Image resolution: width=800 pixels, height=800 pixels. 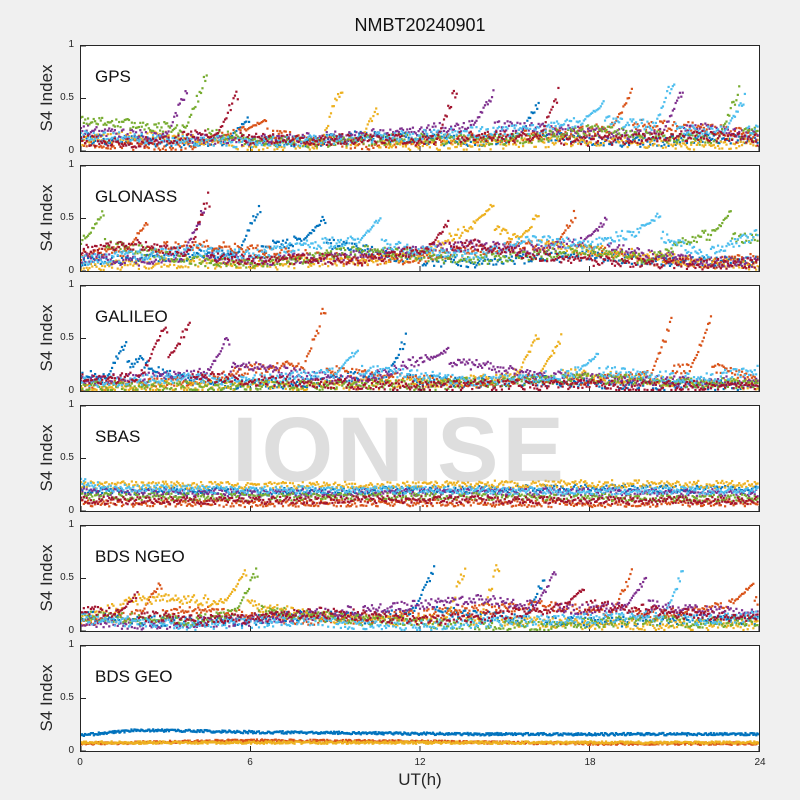 What do you see at coordinates (420, 25) in the screenshot?
I see `figure-title: NMBT20240901` at bounding box center [420, 25].